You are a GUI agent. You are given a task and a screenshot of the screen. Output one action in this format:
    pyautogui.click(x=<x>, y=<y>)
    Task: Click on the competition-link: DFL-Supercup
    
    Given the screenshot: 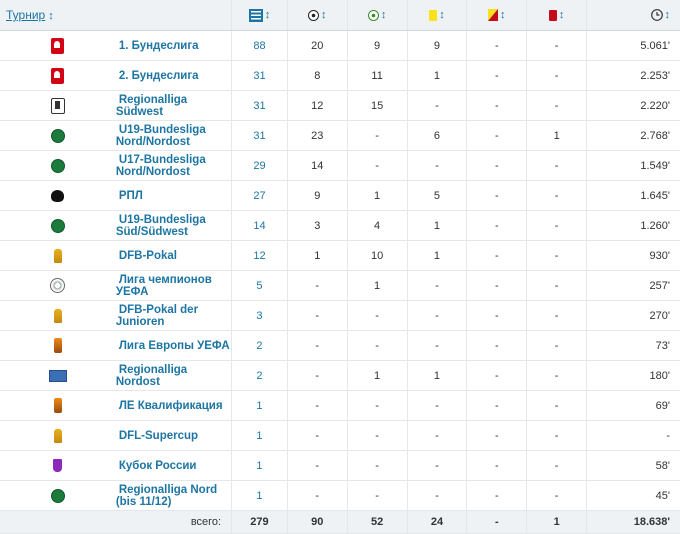 What is the action you would take?
    pyautogui.click(x=158, y=435)
    